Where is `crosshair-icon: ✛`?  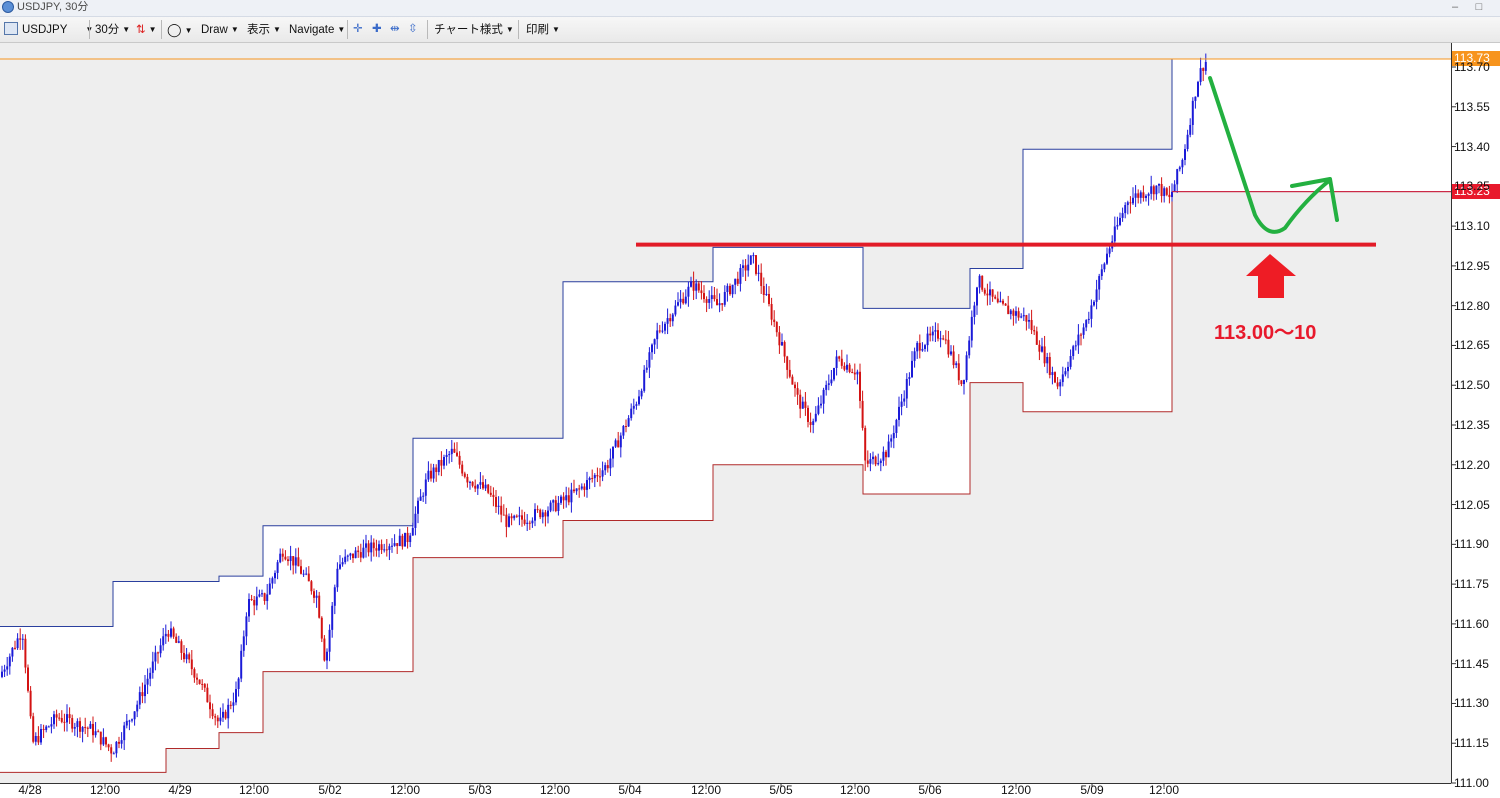
crosshair-icon: ✛ is located at coordinates (358, 29).